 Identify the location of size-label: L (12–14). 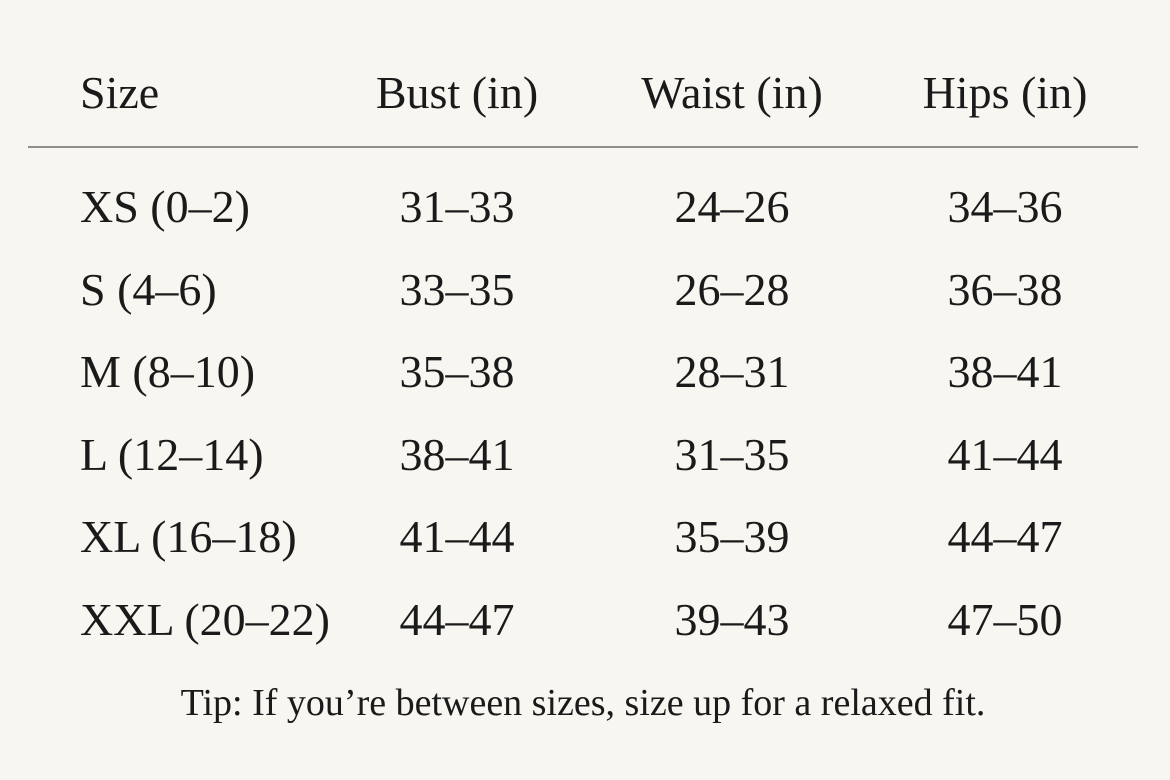
(172, 454).